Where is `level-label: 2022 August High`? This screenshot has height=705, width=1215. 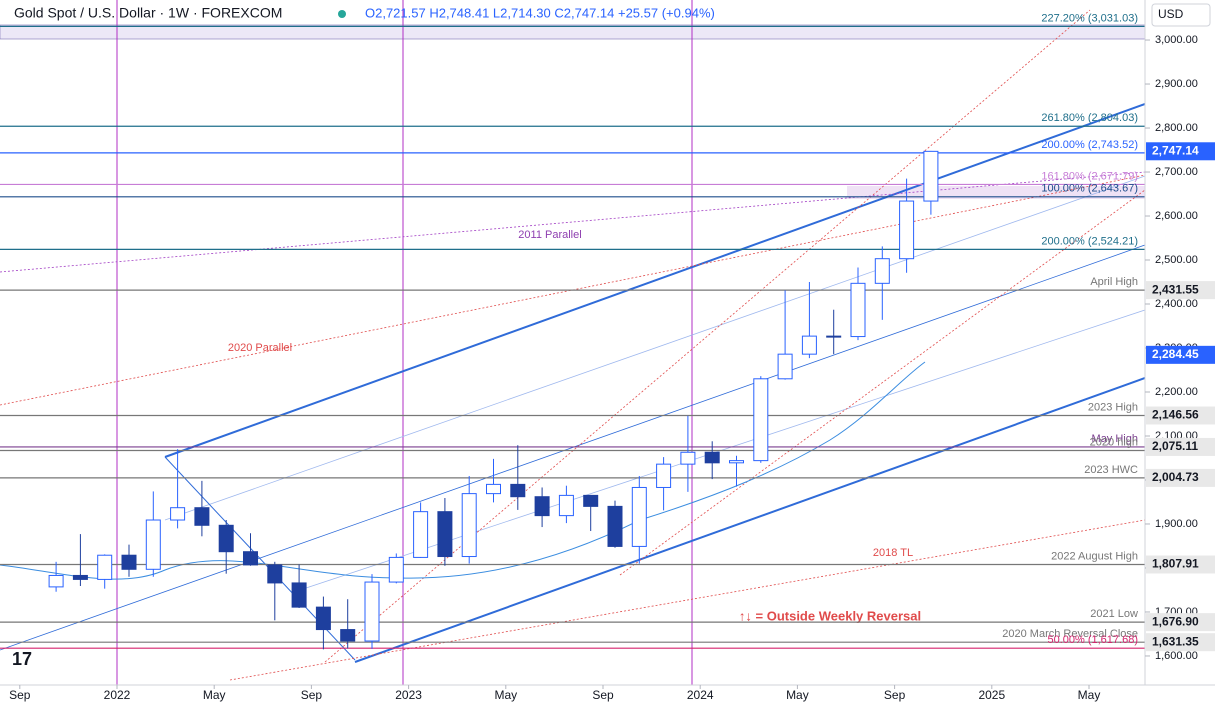 level-label: 2022 August High is located at coordinates (1094, 556).